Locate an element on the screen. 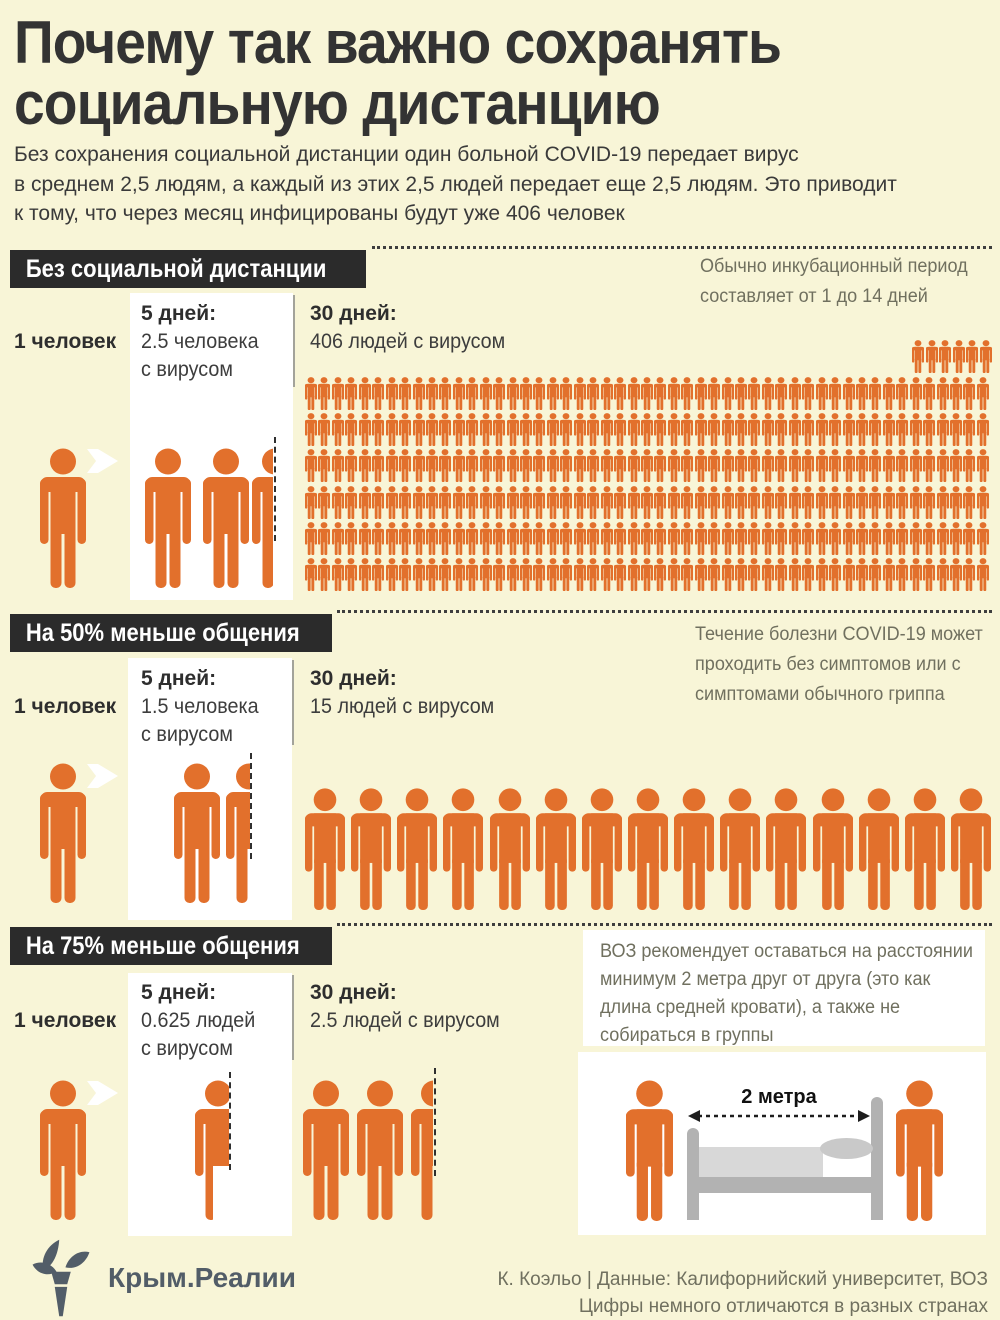  section3-header: На 75% меньше общения is located at coordinates (171, 946).